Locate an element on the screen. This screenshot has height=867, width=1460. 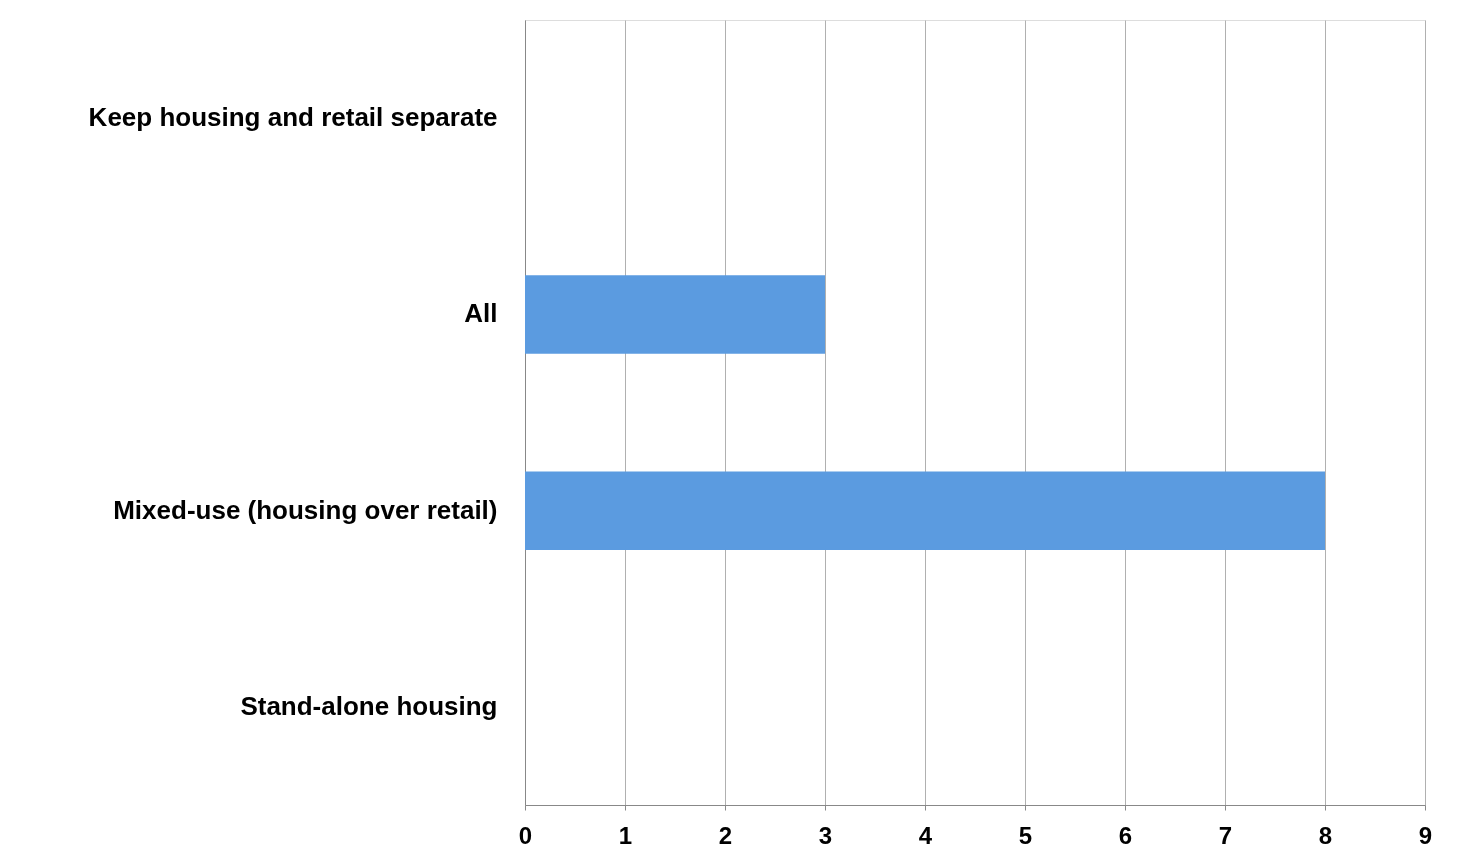
y-tick-label: Stand-alone housing is located at coordinates (369, 705).